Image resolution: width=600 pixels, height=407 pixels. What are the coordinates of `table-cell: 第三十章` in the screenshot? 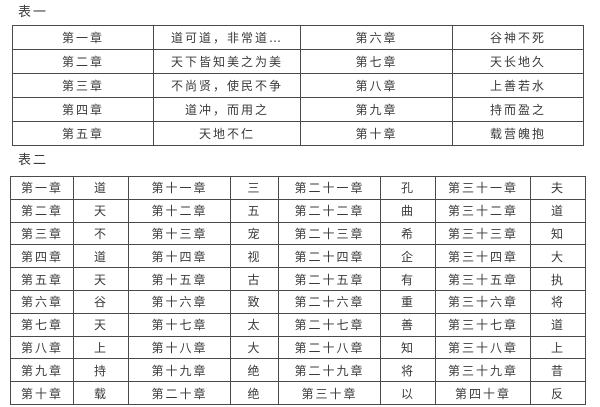 It's located at (329, 393).